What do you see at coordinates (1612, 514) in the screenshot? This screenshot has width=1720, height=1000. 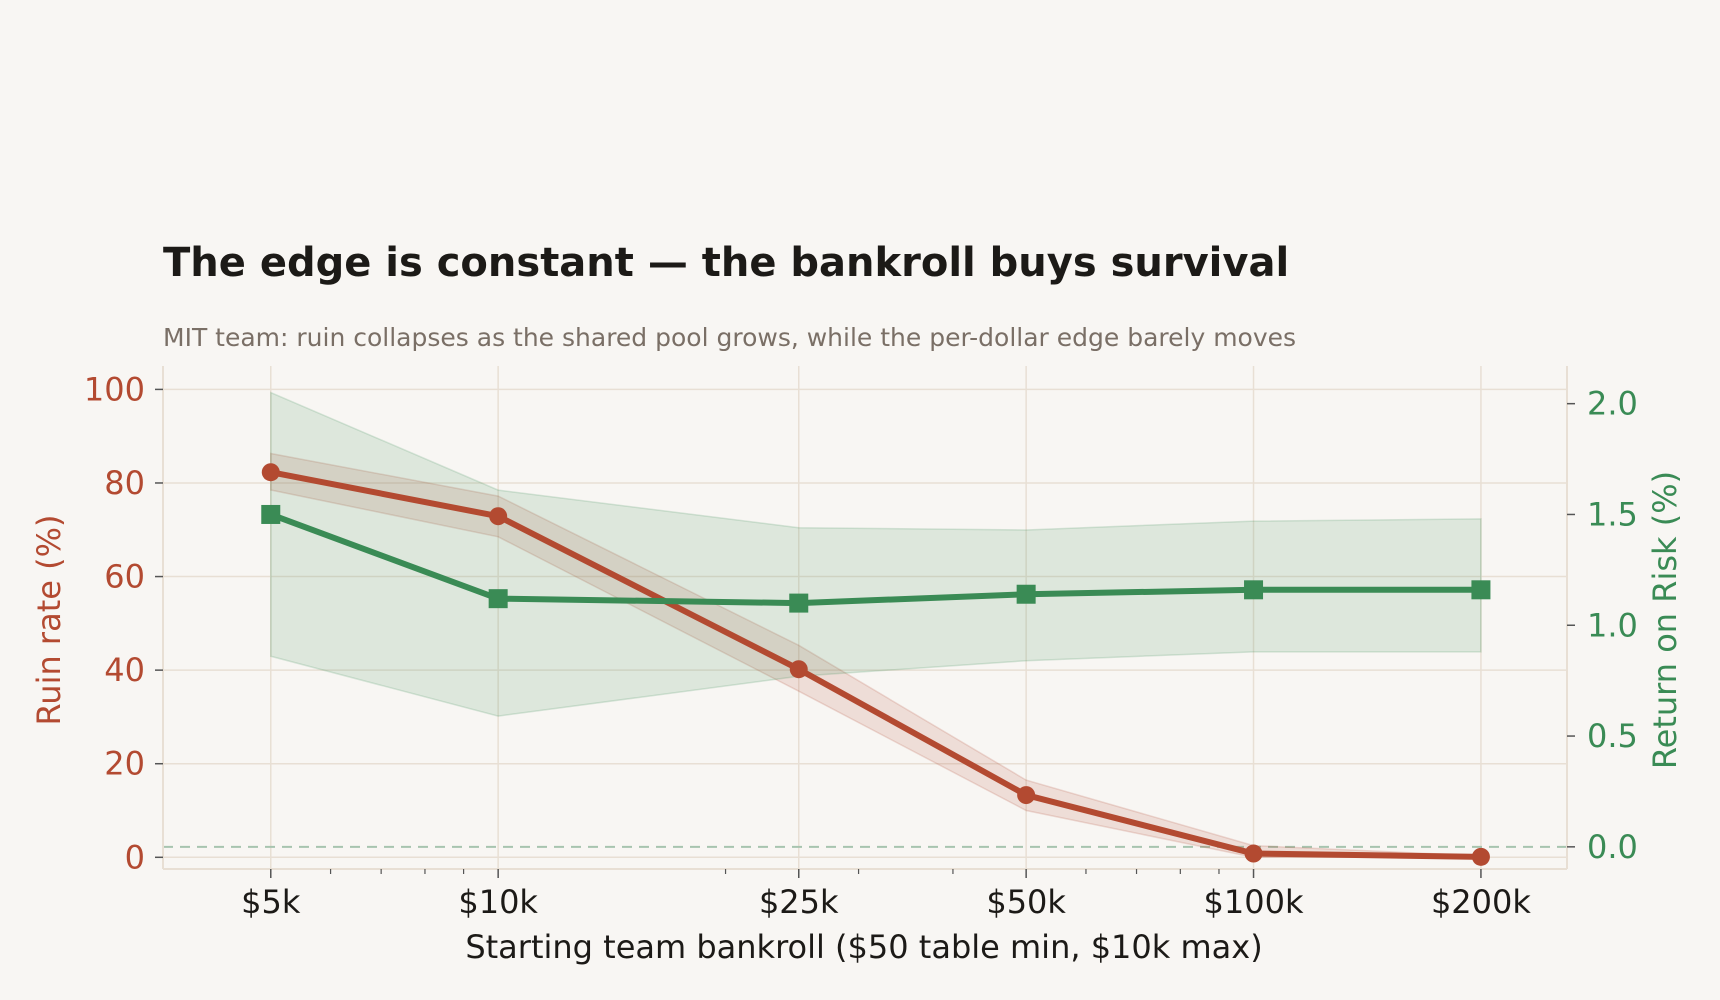 I see `right-tick-label: 1.5` at bounding box center [1612, 514].